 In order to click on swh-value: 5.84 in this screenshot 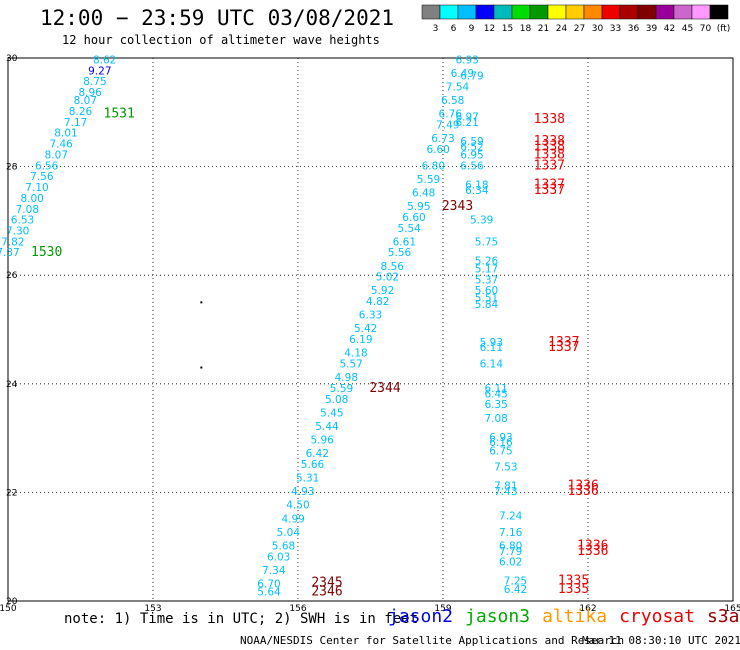, I will do `click(487, 305)`.